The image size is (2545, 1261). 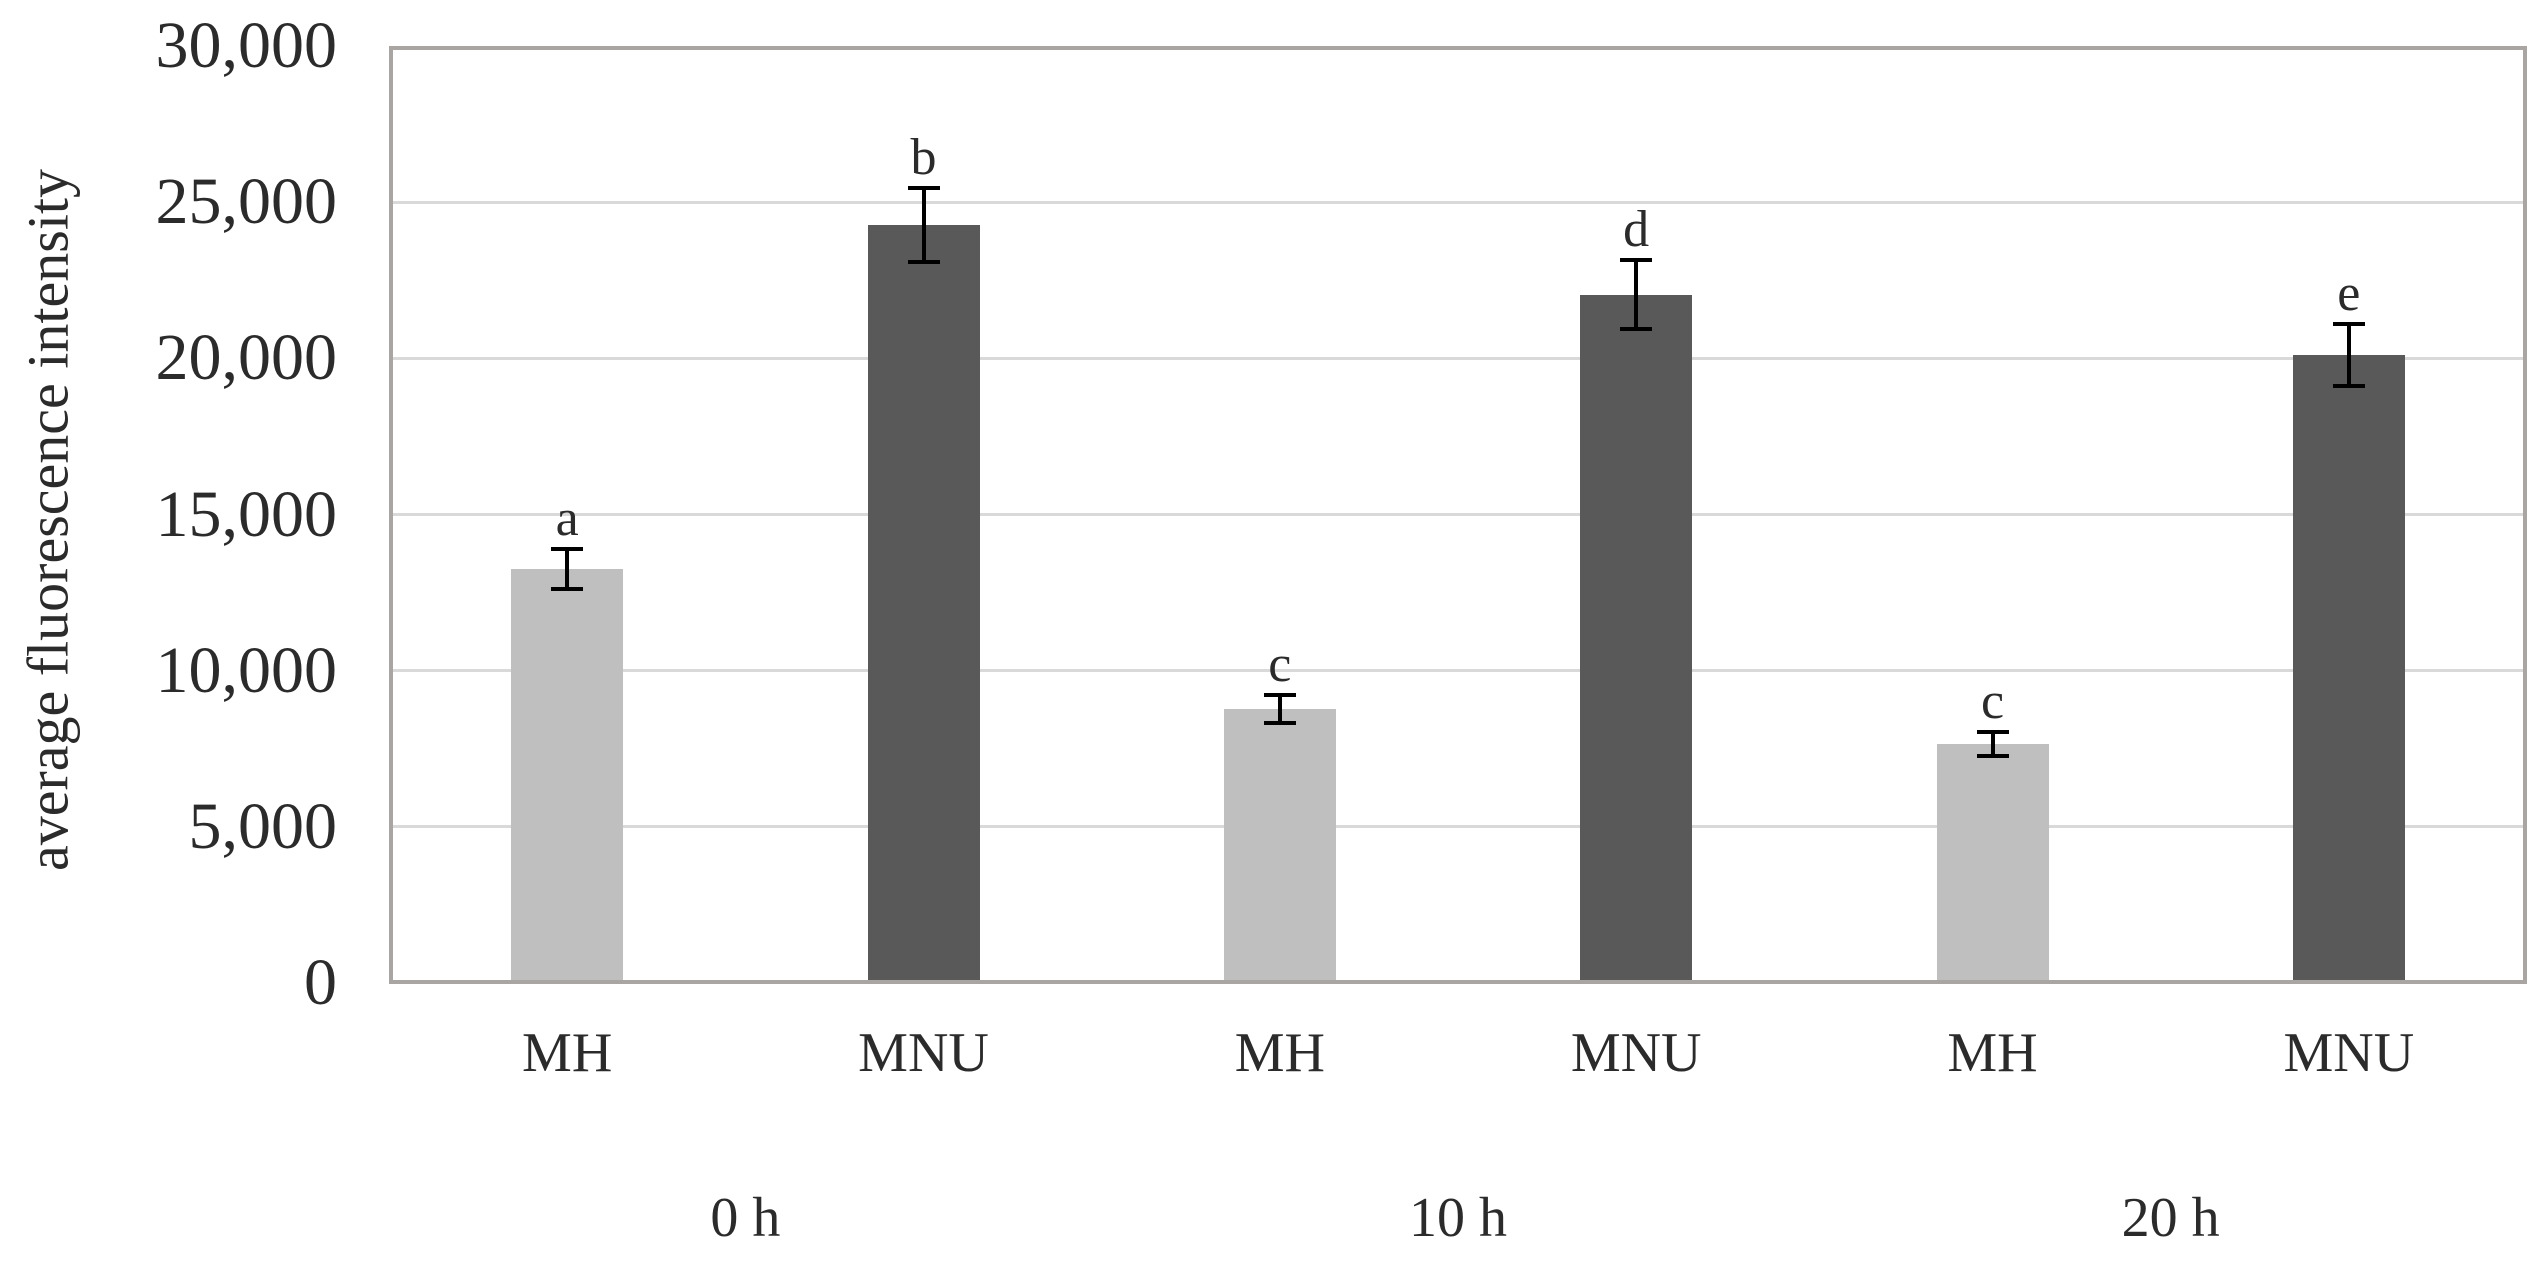 I want to click on x-category-label-mnu-20h: MNU, so click(x=2349, y=1053).